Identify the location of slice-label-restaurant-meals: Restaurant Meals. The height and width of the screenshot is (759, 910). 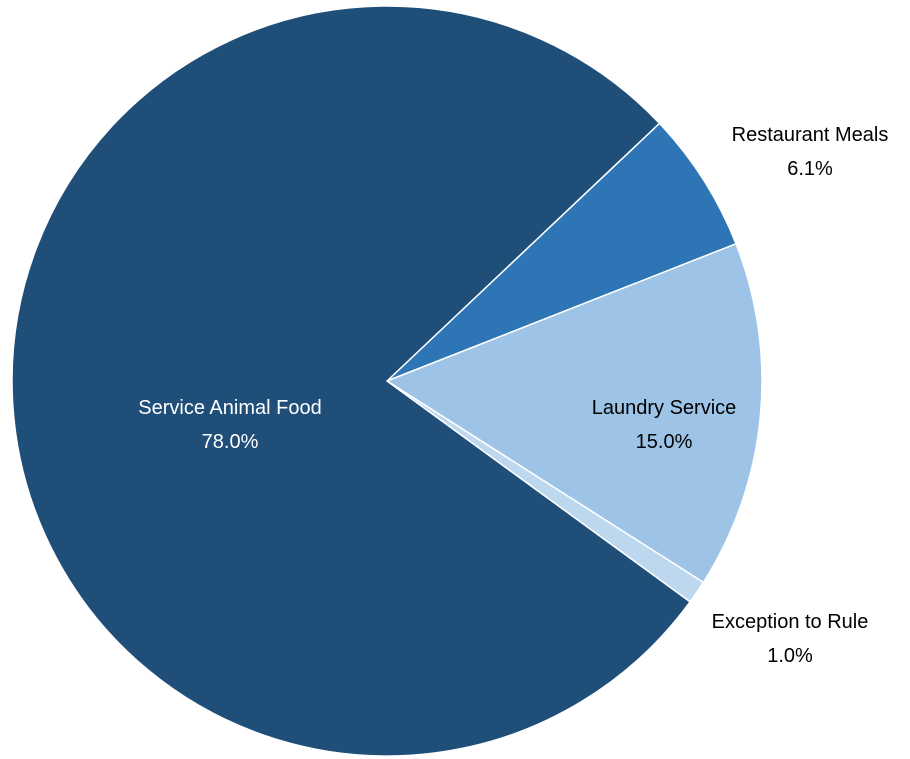
(810, 135).